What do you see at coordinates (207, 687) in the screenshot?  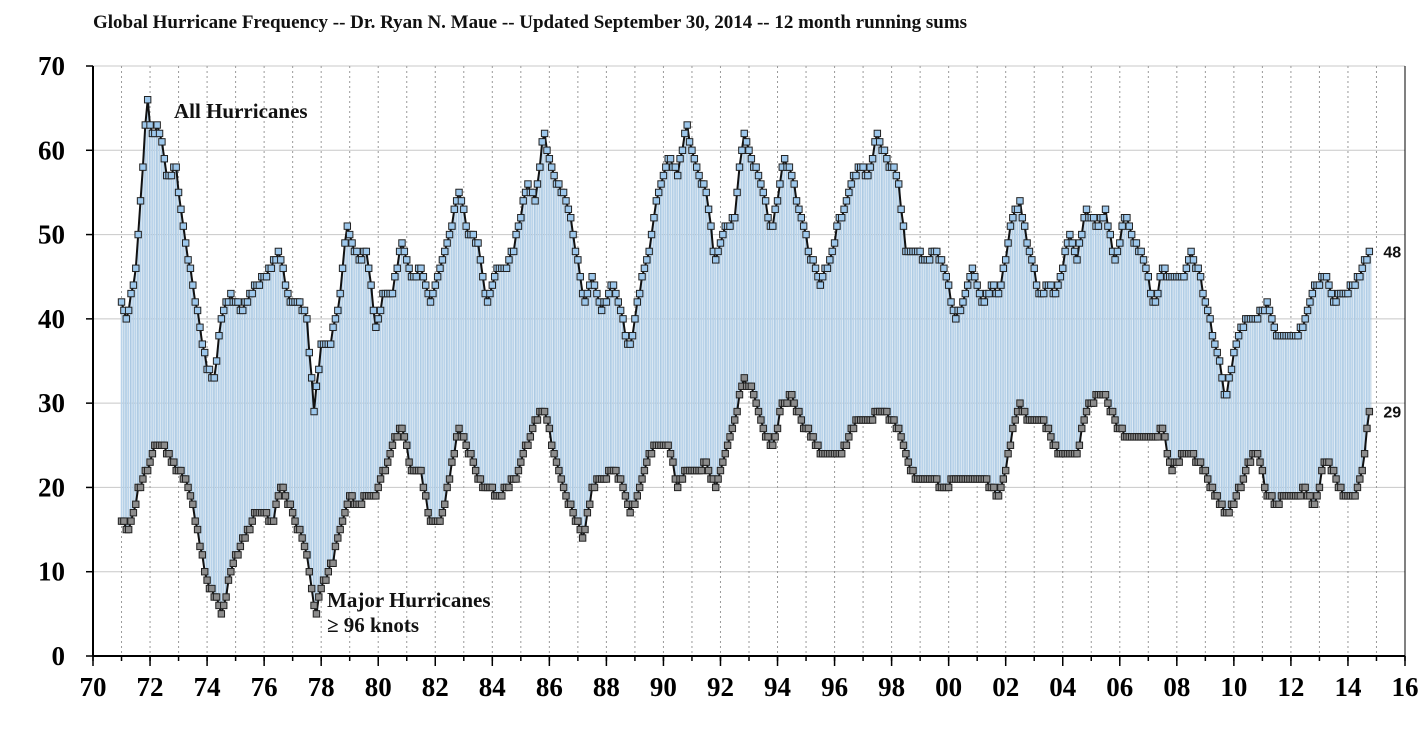 I see `x-tick-label: 74` at bounding box center [207, 687].